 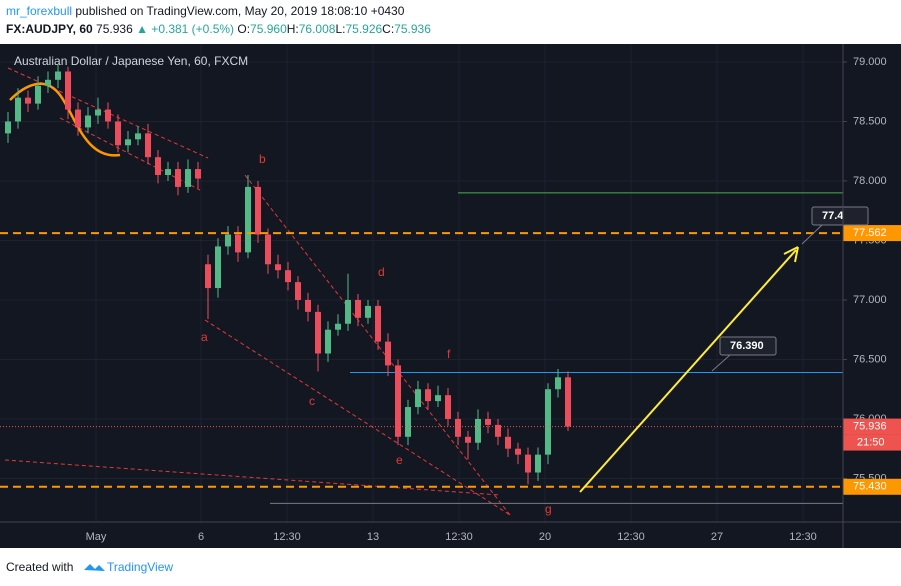 I want to click on footer-brand: TradingView, so click(x=140, y=567).